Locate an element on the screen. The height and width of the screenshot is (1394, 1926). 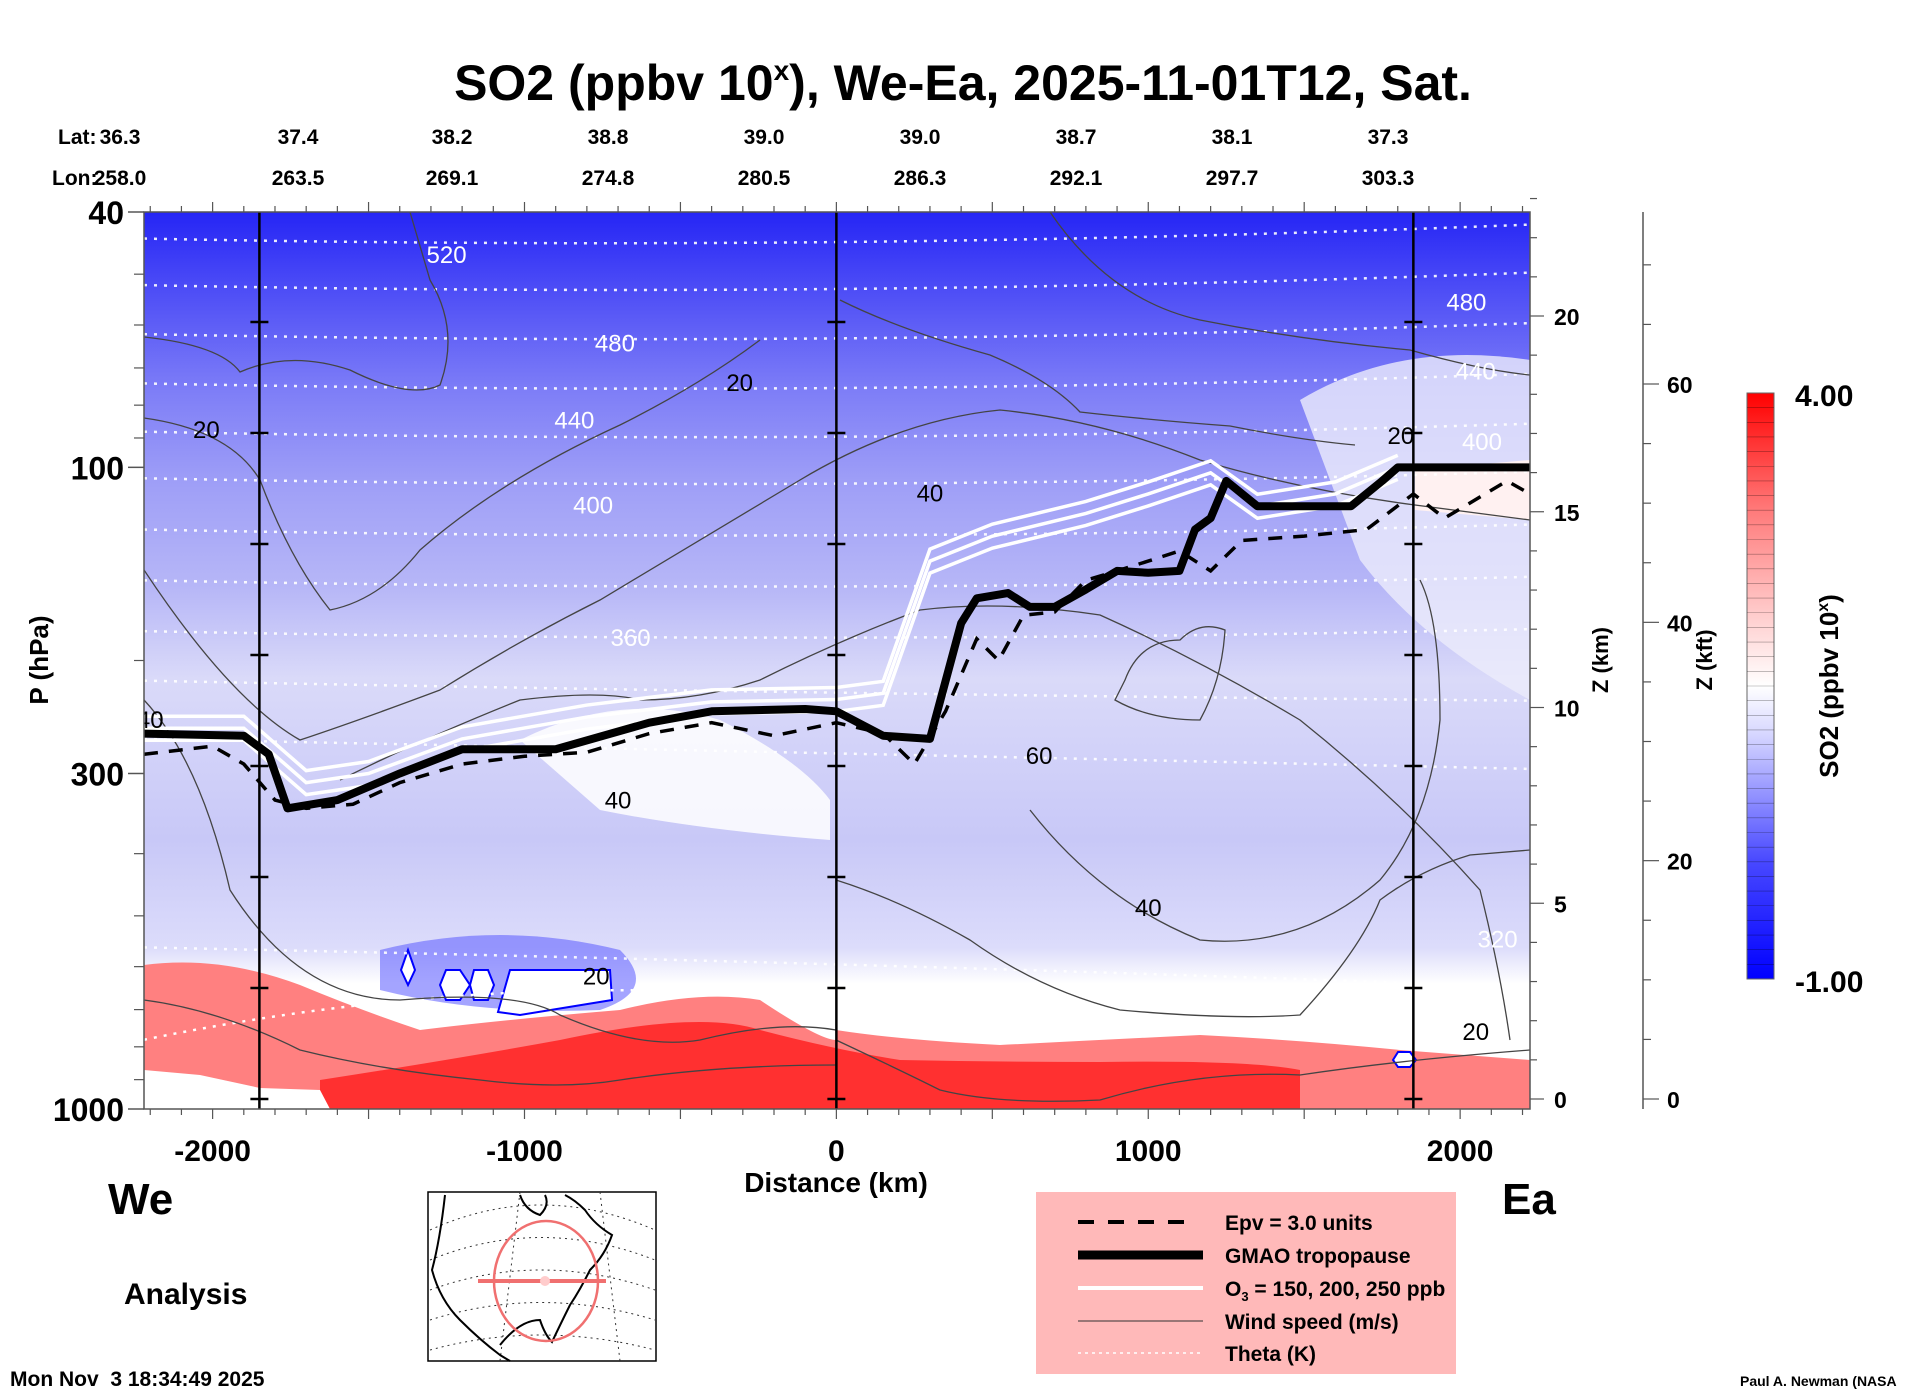
z-km-tick-label: 5 is located at coordinates (1560, 904).